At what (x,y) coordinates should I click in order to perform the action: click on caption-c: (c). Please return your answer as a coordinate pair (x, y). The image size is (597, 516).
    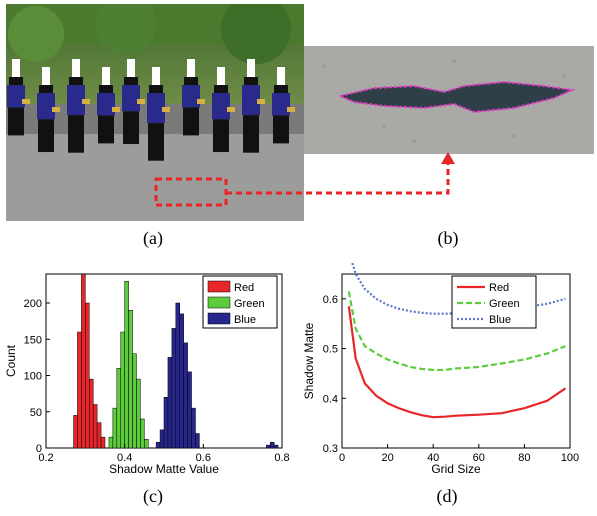
    Looking at the image, I should click on (153, 496).